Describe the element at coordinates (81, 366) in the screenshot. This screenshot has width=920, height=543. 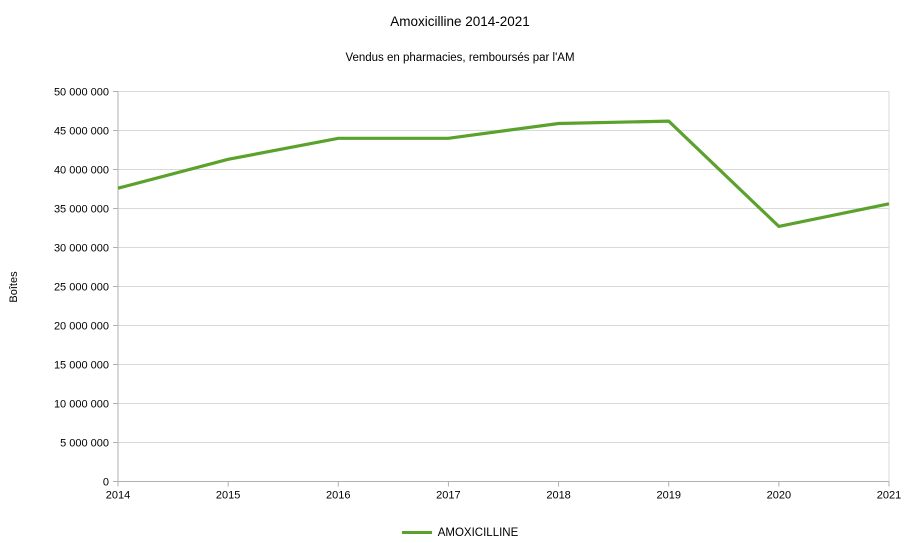
I see `y-tick-label: 15 000 000` at that location.